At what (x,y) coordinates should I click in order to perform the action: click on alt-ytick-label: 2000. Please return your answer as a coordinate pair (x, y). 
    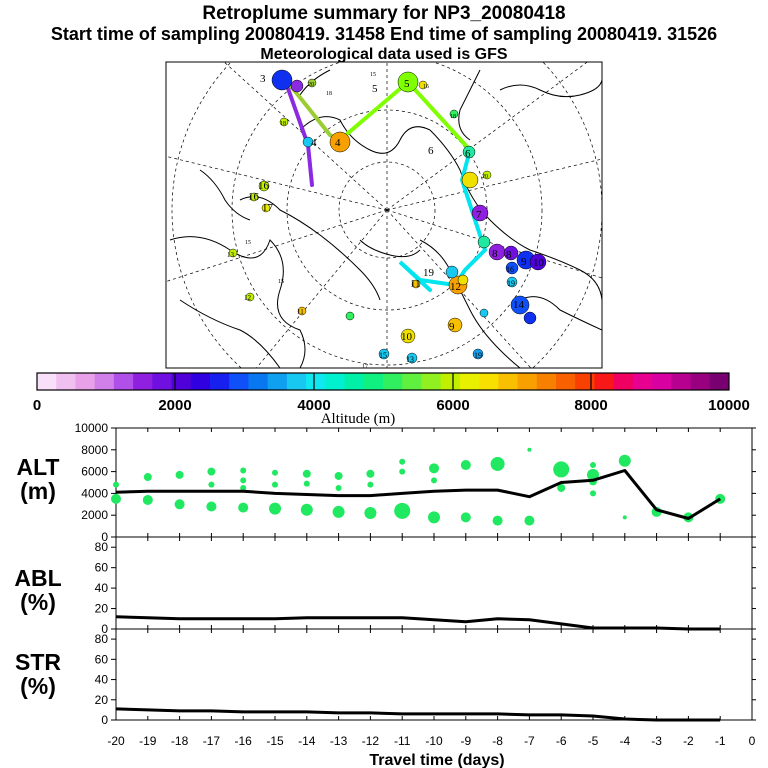
    Looking at the image, I should click on (94, 515).